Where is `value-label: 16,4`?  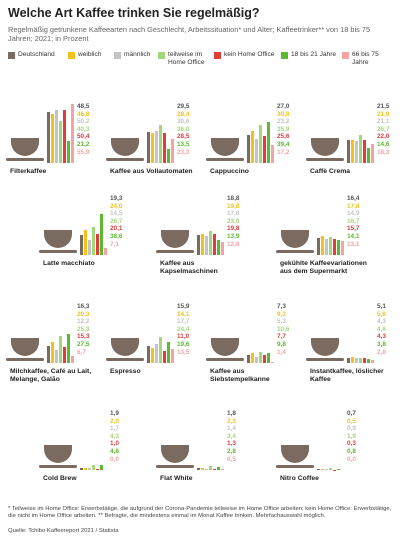
value-label: 16,4 is located at coordinates (353, 198).